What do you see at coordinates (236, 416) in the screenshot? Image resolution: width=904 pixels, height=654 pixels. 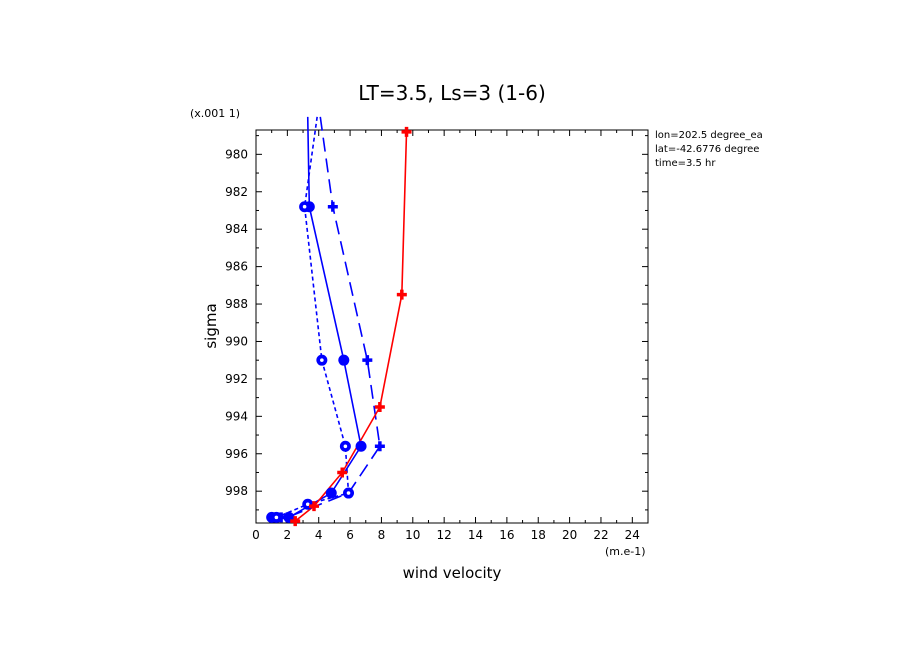 I see `y-tick-label: 994` at bounding box center [236, 416].